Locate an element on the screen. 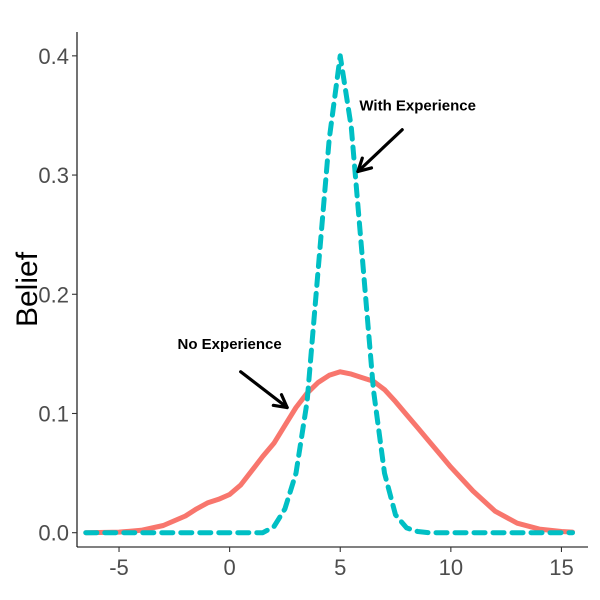  x-tick-label: 15 is located at coordinates (561, 567).